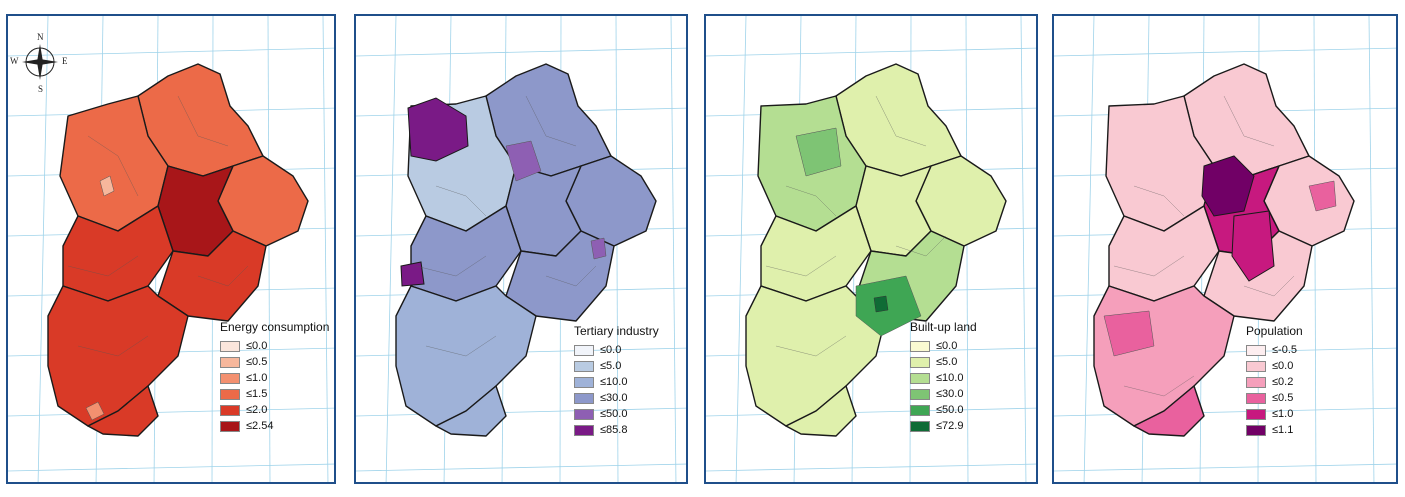 The height and width of the screenshot is (497, 1405). What do you see at coordinates (40, 37) in the screenshot?
I see `compass-n: N` at bounding box center [40, 37].